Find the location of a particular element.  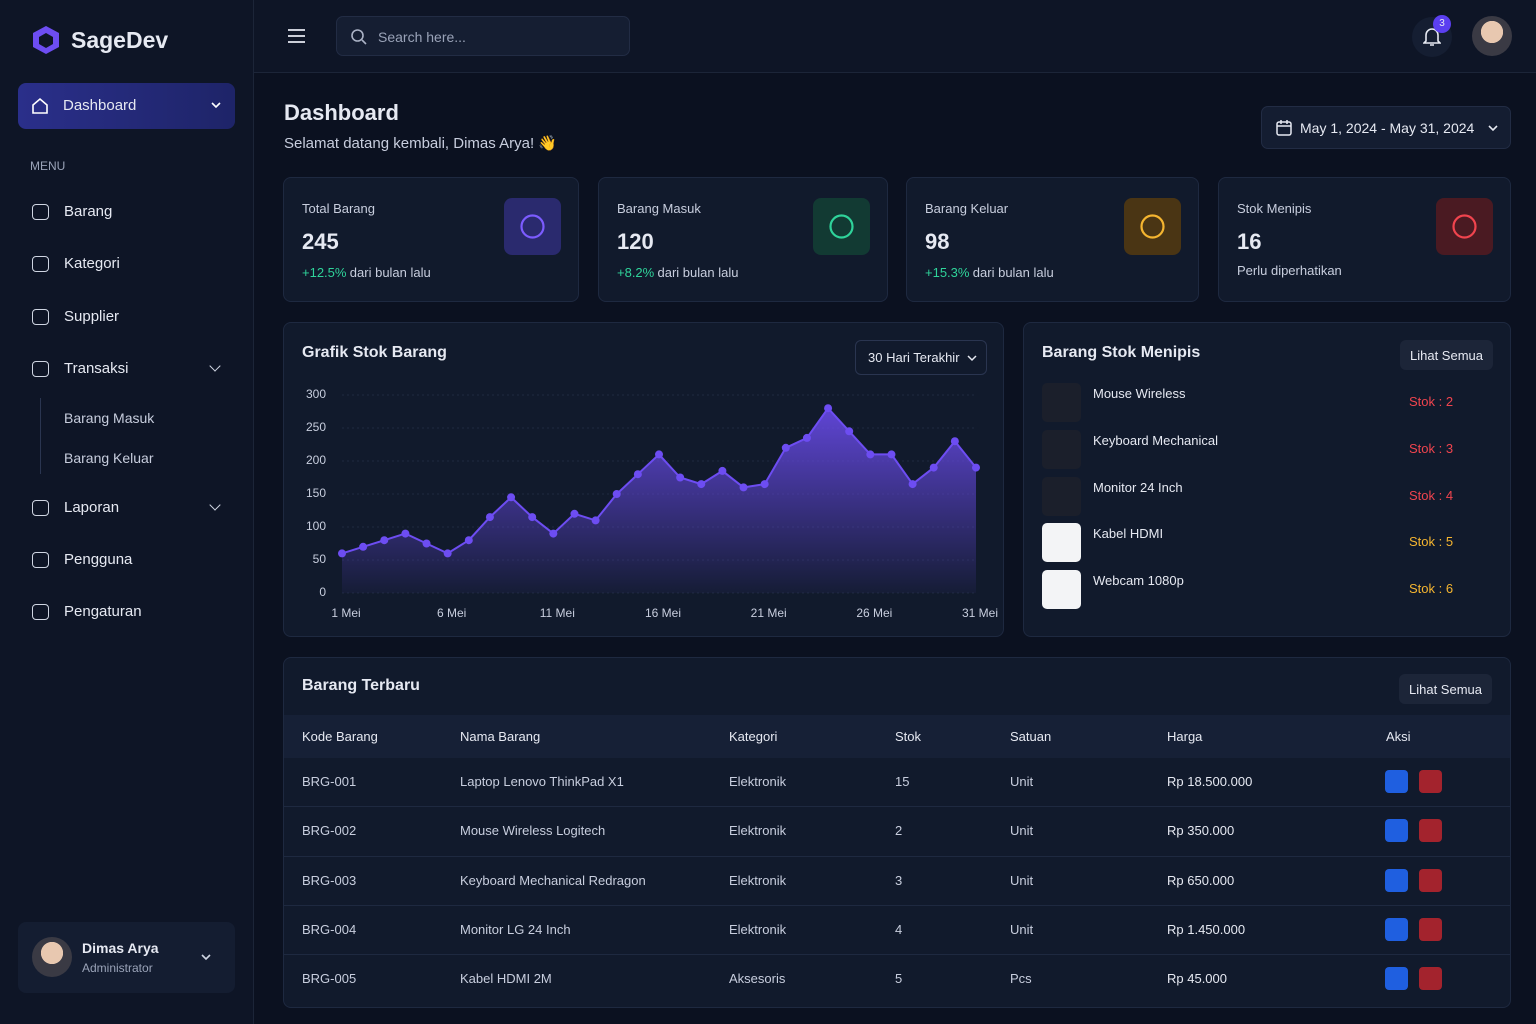

cell: BRG-001 is located at coordinates (329, 781).